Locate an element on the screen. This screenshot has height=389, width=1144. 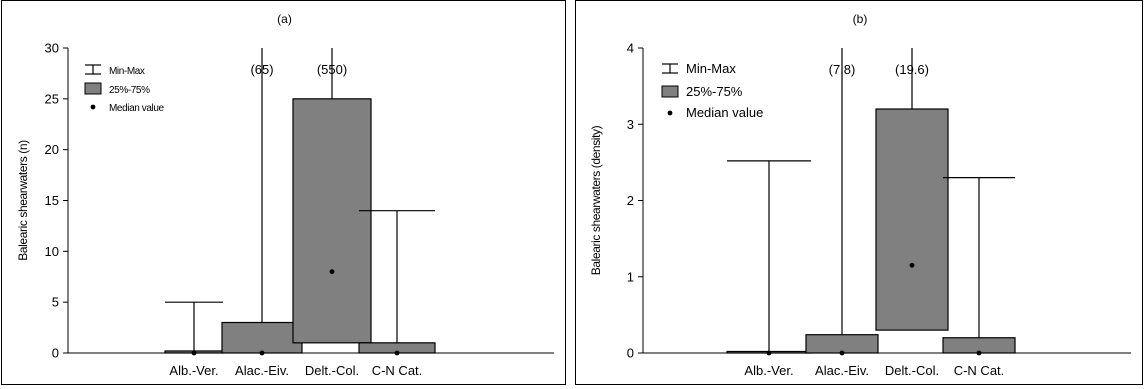
y-tick-label: 15 is located at coordinates (52, 200).